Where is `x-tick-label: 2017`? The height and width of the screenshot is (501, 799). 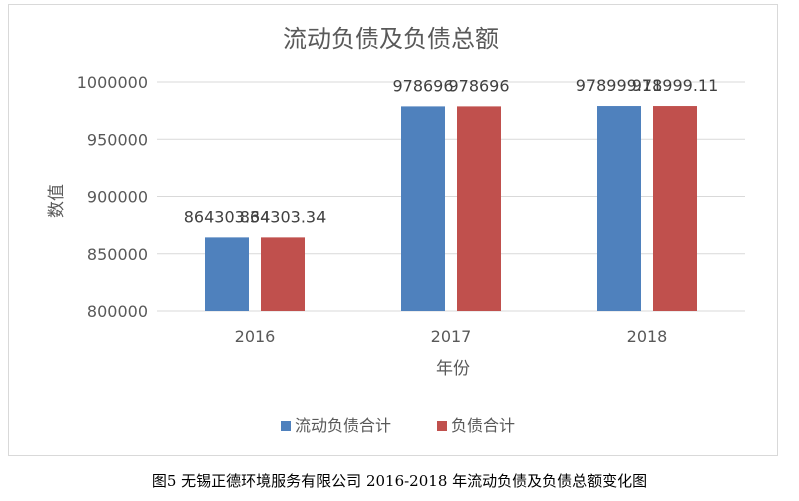
x-tick-label: 2017 is located at coordinates (451, 336).